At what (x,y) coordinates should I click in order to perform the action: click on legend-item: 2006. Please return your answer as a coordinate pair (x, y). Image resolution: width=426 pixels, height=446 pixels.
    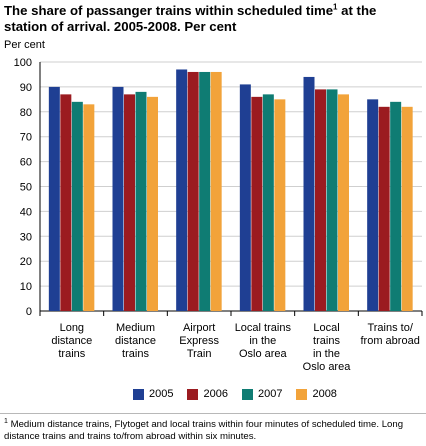
    Looking at the image, I should click on (207, 394).